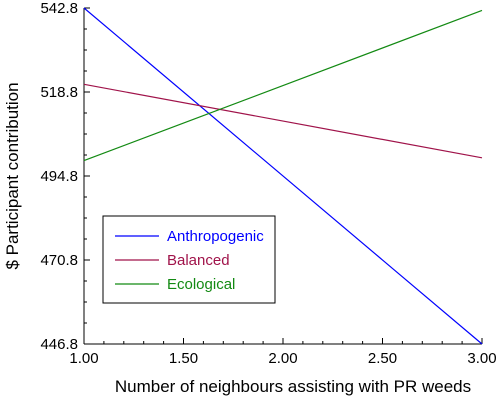 The width and height of the screenshot is (500, 401). Describe the element at coordinates (382, 358) in the screenshot. I see `x-tick-label: 2.50` at that location.